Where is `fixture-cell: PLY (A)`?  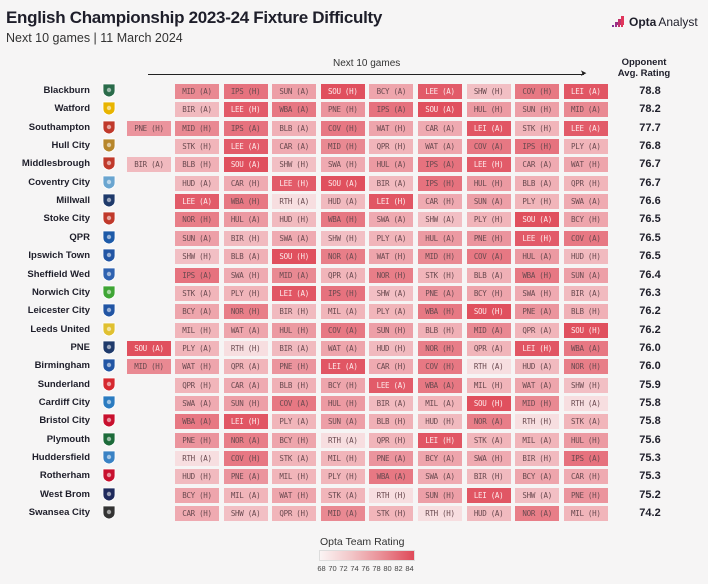
fixture-cell: PLY (A) is located at coordinates (391, 312).